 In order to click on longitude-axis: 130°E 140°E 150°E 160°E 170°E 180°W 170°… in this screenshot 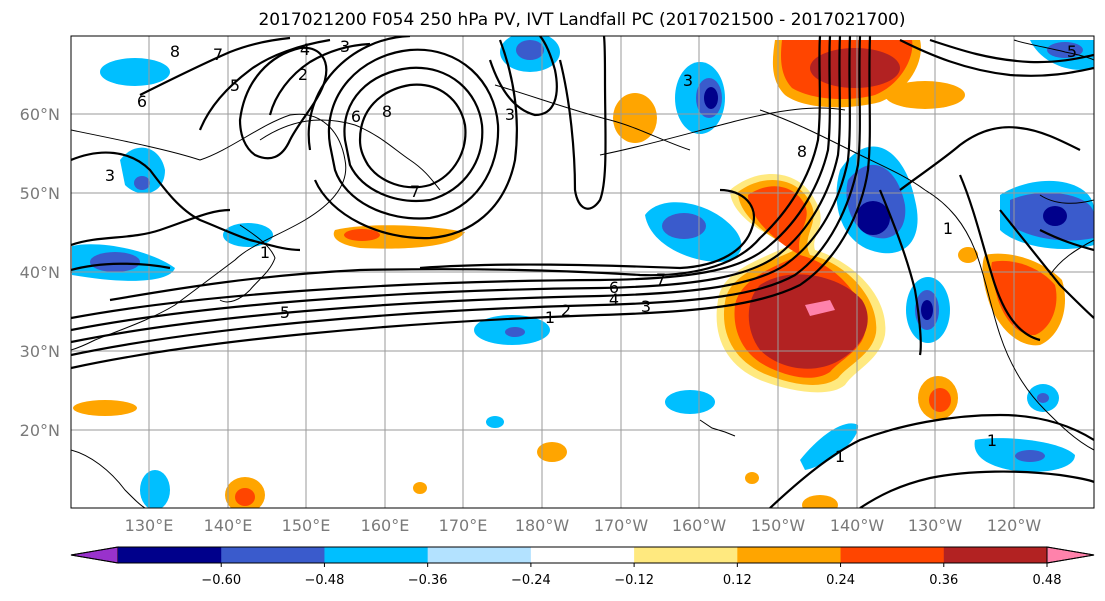, I will do `click(583, 525)`.